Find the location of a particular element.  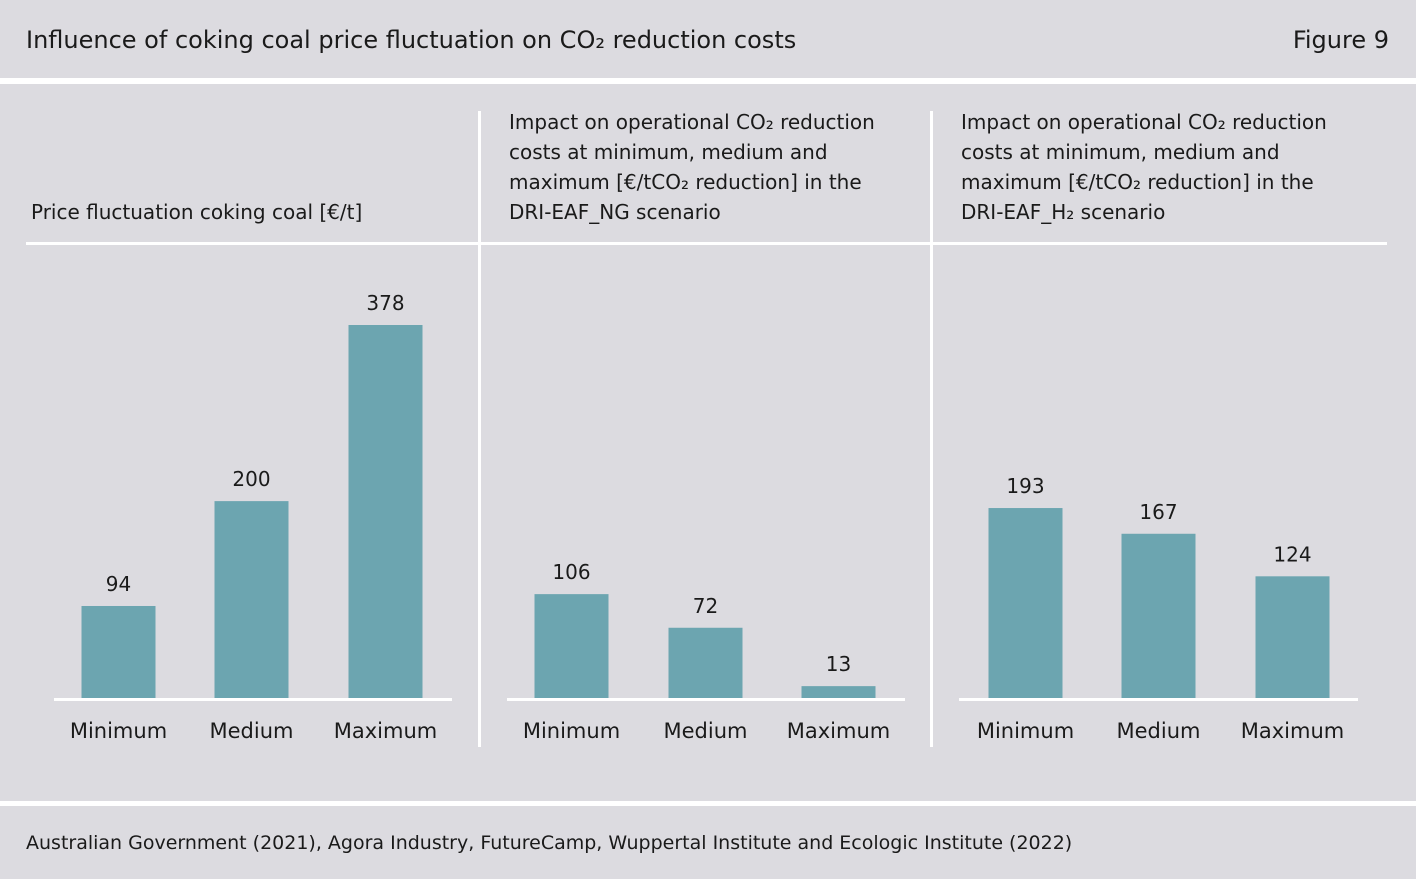

footer-divider is located at coordinates (708, 803).